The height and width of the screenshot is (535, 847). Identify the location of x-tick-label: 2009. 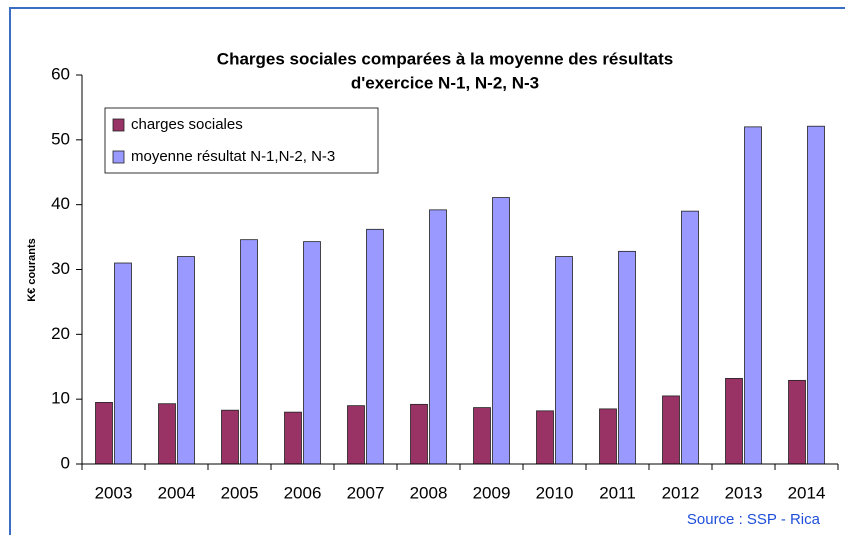
(492, 492).